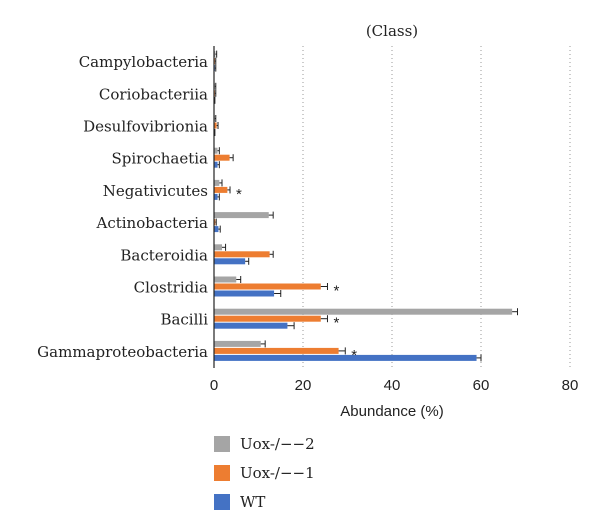  I want to click on category-label: Campylobacteria, so click(143, 62).